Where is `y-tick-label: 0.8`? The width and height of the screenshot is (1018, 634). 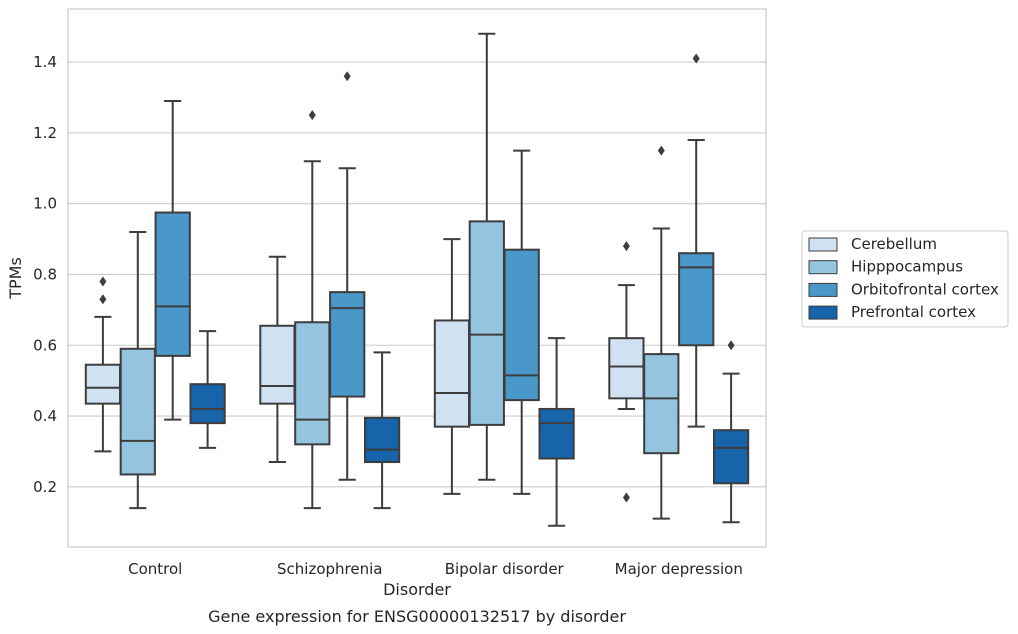
y-tick-label: 0.8 is located at coordinates (45, 274).